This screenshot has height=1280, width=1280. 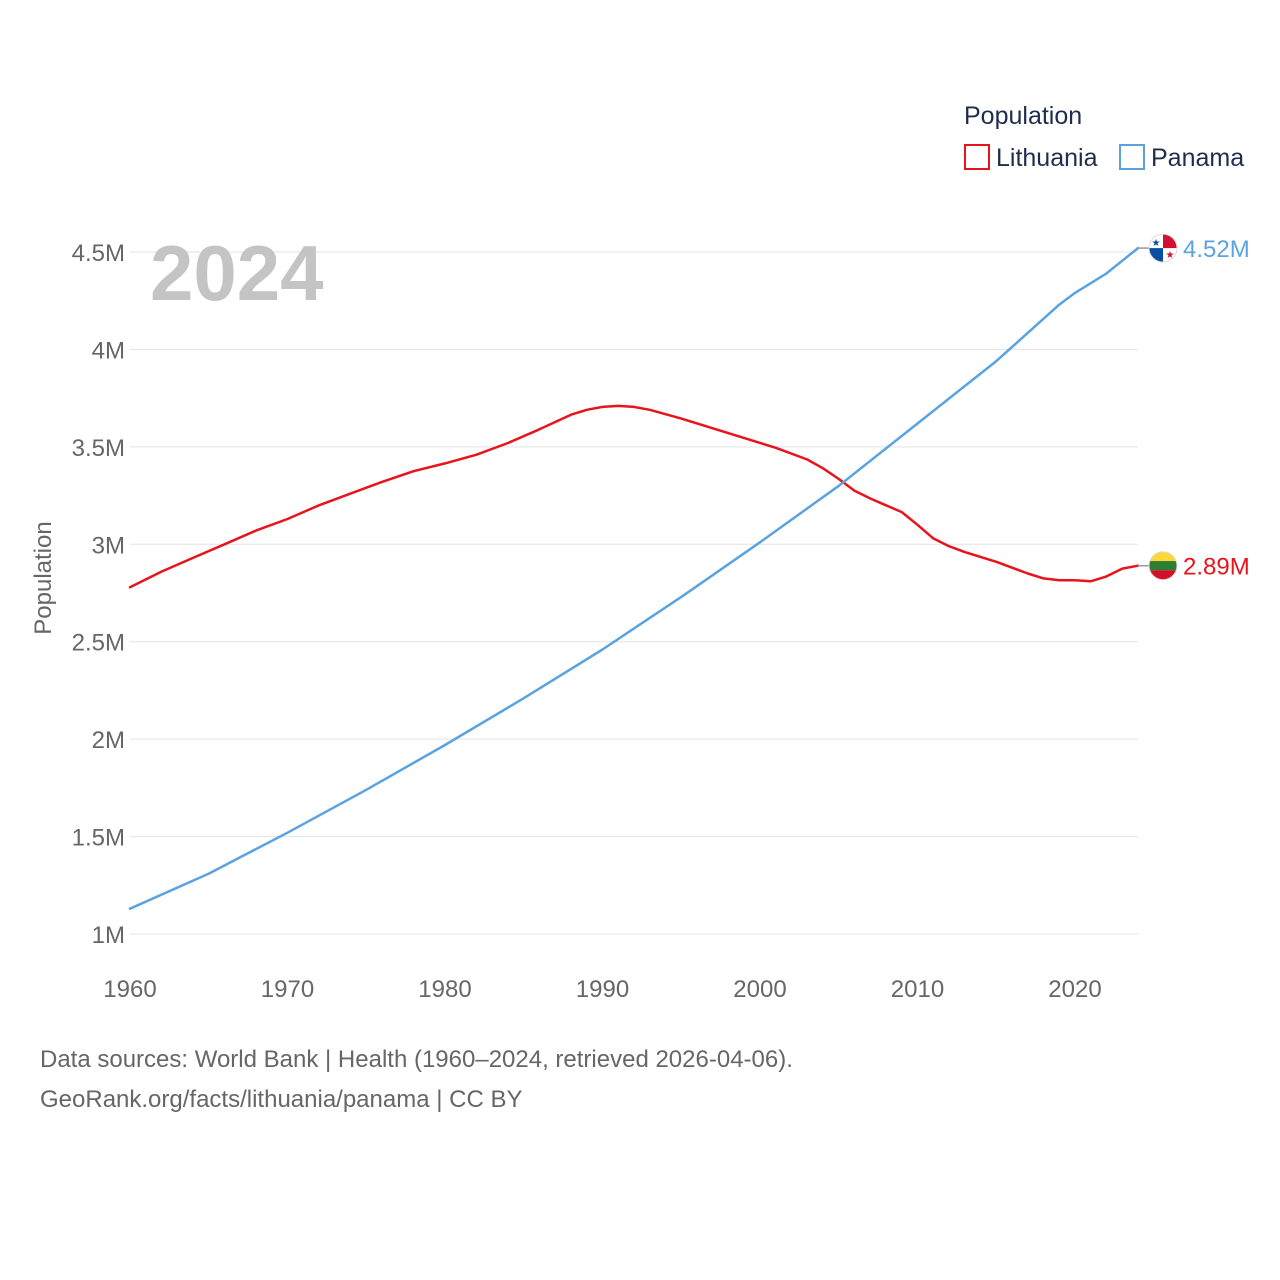 I want to click on legend-item-panama: Panama, so click(x=1181, y=158).